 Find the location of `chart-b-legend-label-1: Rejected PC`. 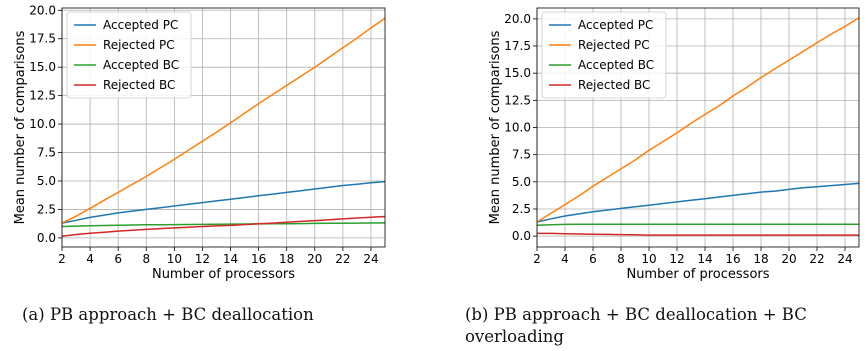

chart-b-legend-label-1: Rejected PC is located at coordinates (614, 45).